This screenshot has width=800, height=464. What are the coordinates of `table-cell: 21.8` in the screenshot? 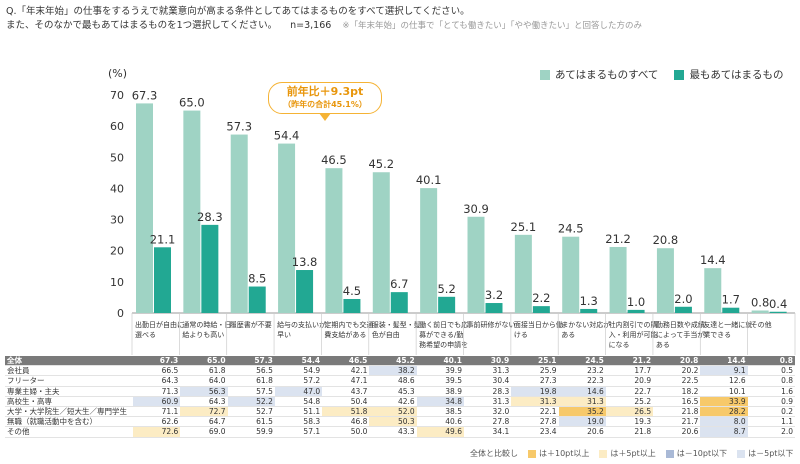 It's located at (629, 432).